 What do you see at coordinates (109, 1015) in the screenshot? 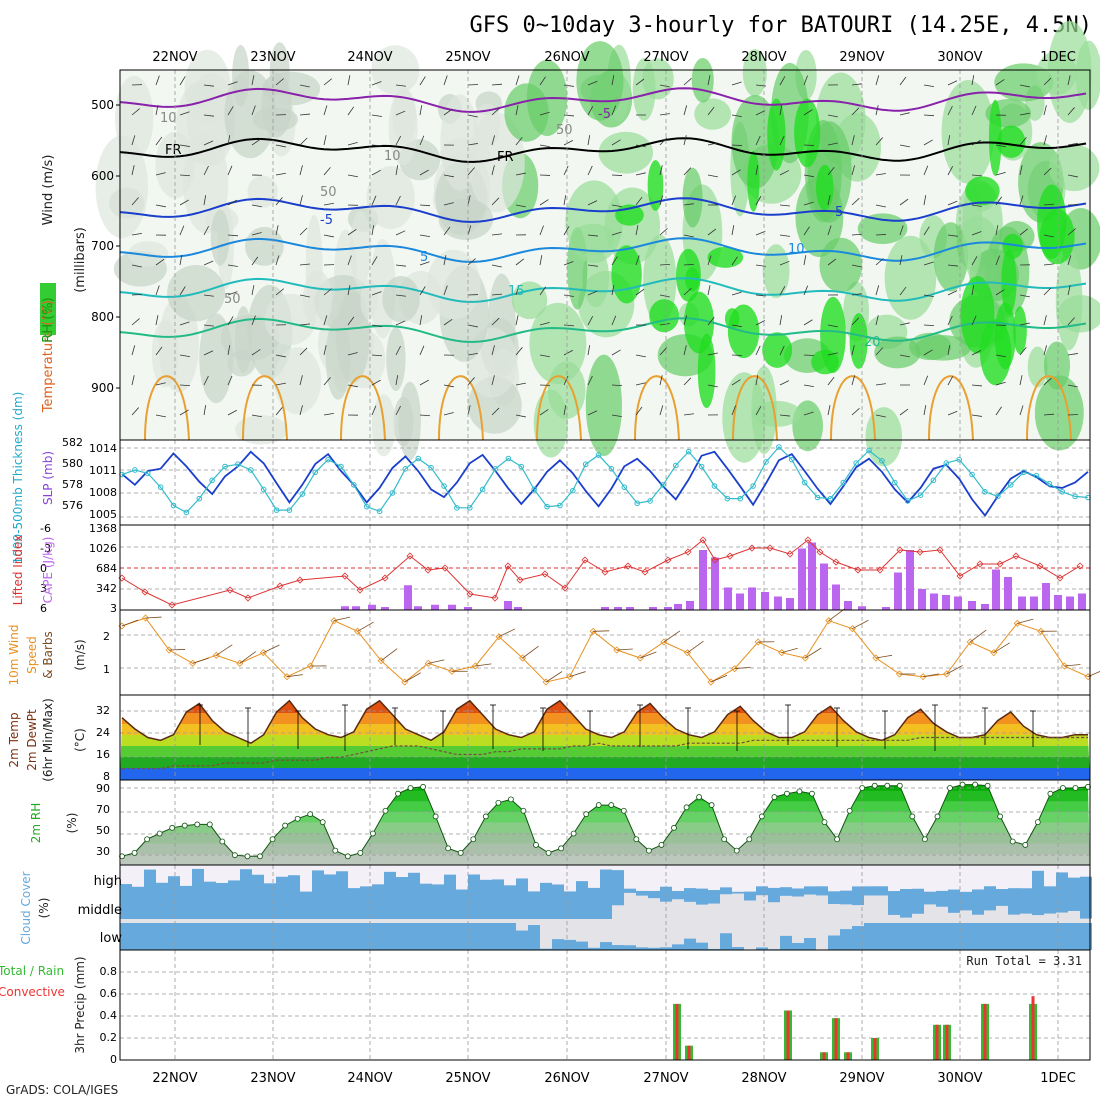
I see `precip-tick: 0.4` at bounding box center [109, 1015].